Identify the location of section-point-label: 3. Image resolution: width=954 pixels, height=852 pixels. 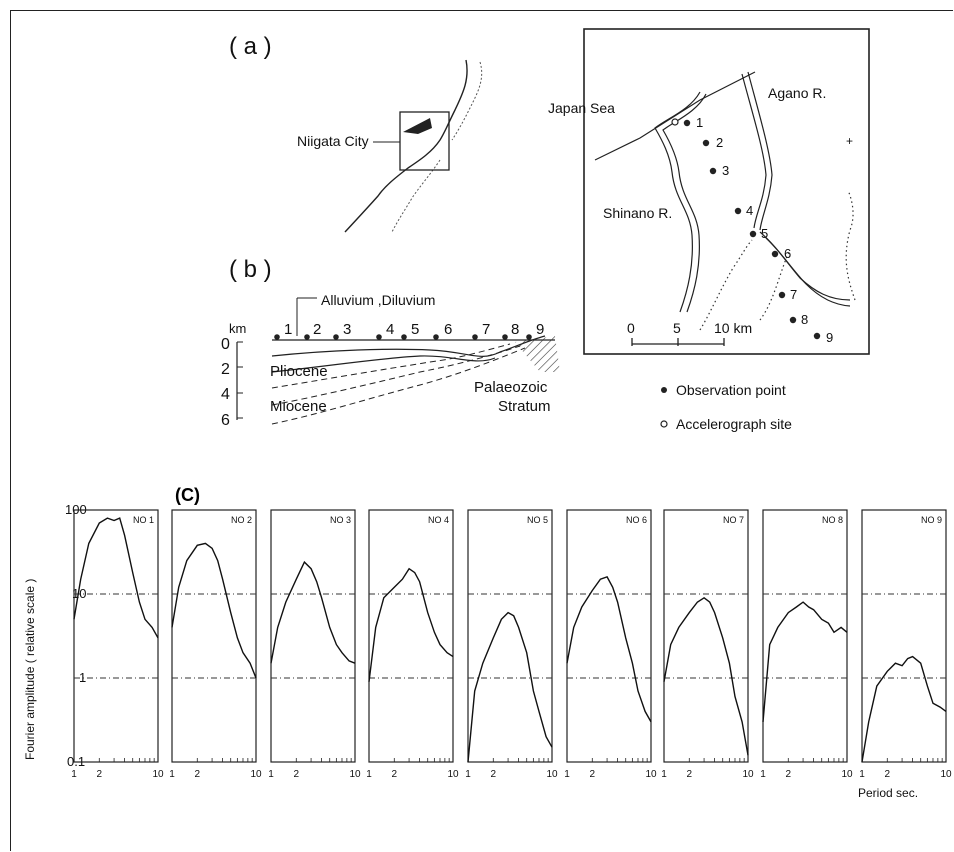
(347, 329).